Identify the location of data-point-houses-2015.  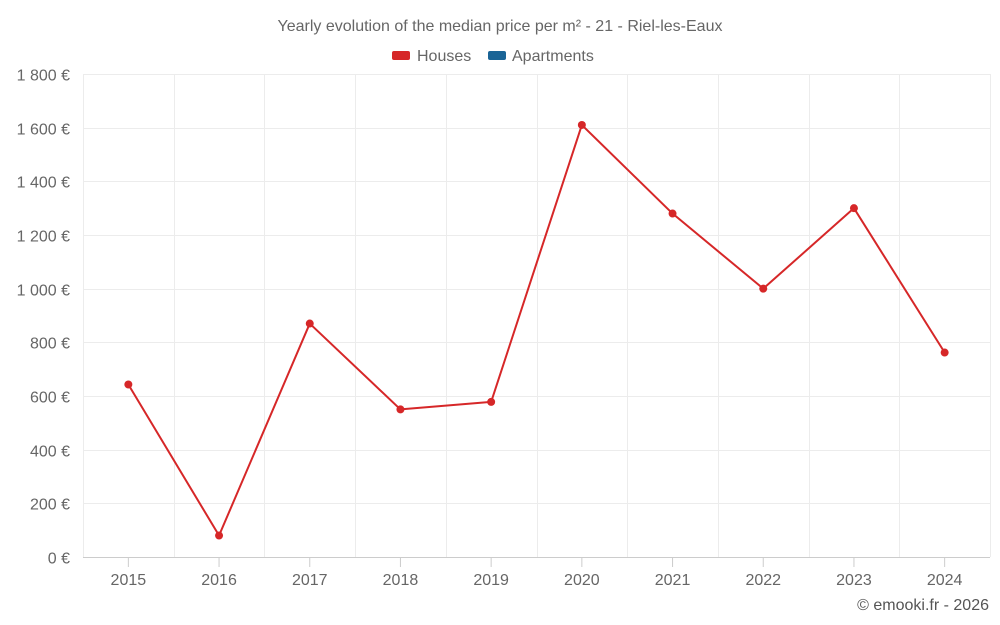
(128, 384).